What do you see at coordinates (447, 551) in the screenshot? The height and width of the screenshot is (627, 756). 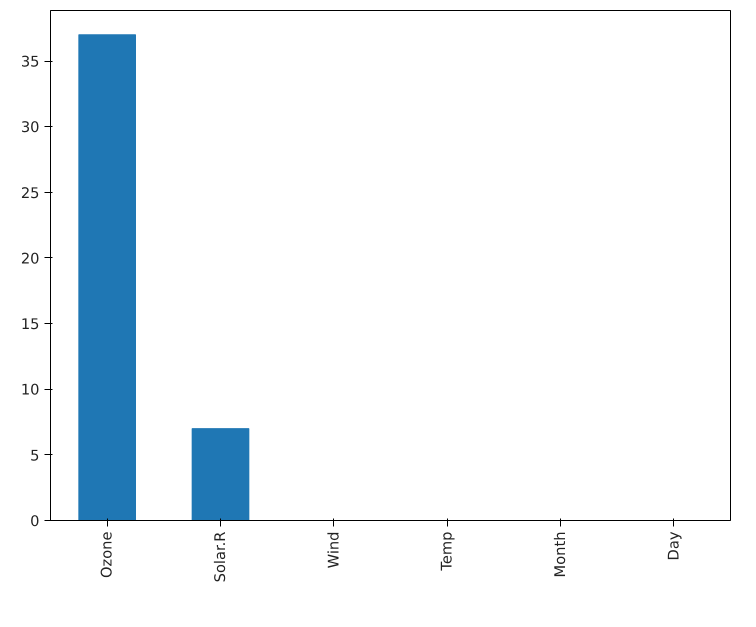 I see `x-tick-label: Temp` at bounding box center [447, 551].